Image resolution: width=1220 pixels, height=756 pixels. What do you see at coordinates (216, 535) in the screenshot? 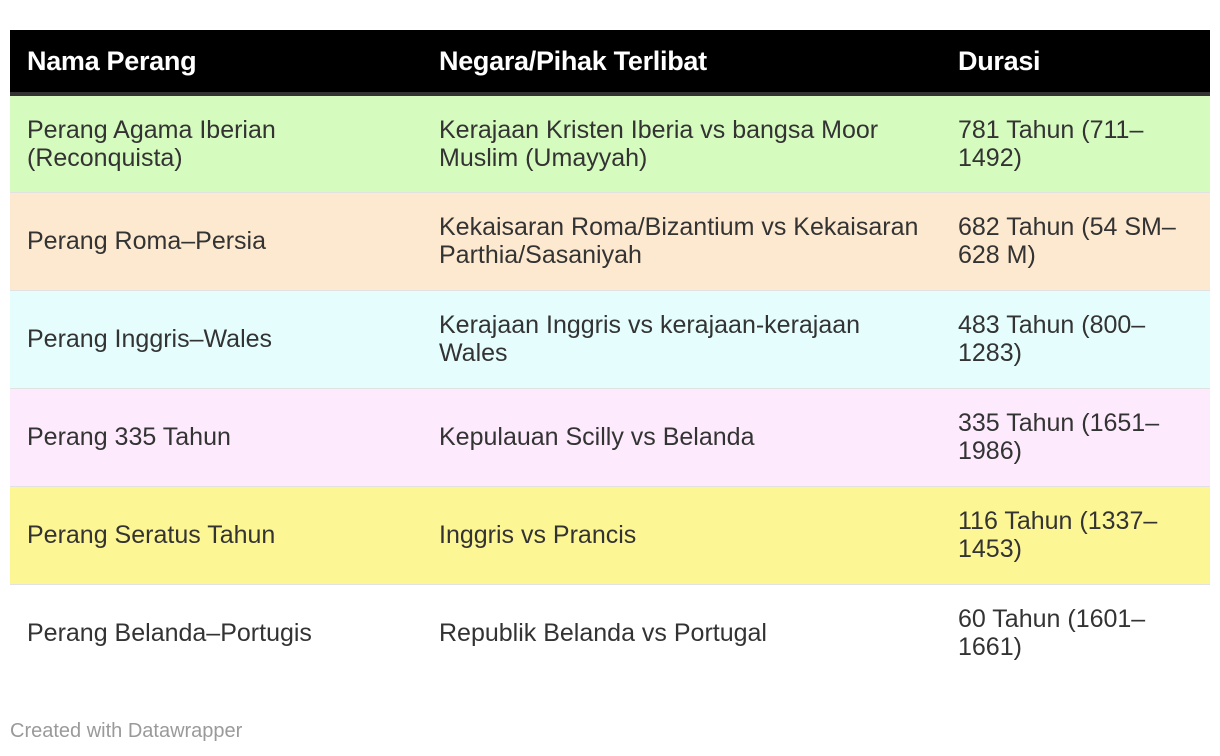
I see `cell-war-name: Perang Seratus Tahun` at bounding box center [216, 535].